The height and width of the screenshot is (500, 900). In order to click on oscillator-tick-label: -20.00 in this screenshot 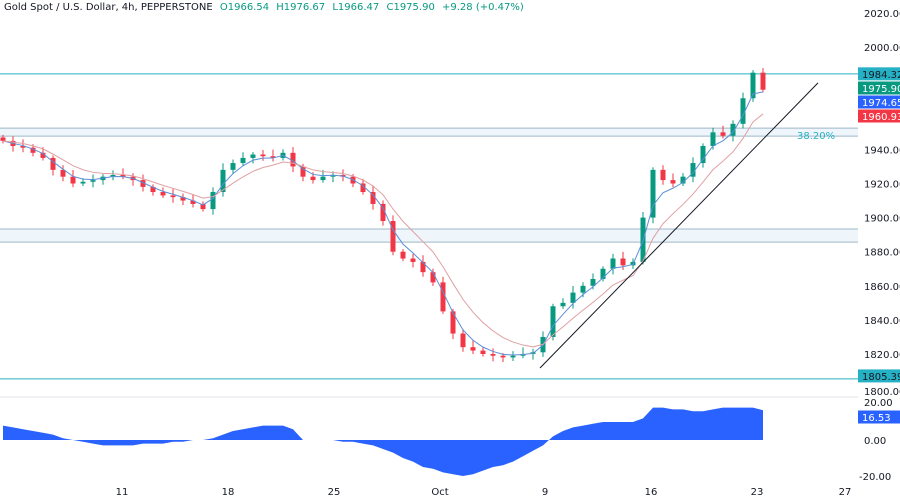, I will do `click(875, 477)`.